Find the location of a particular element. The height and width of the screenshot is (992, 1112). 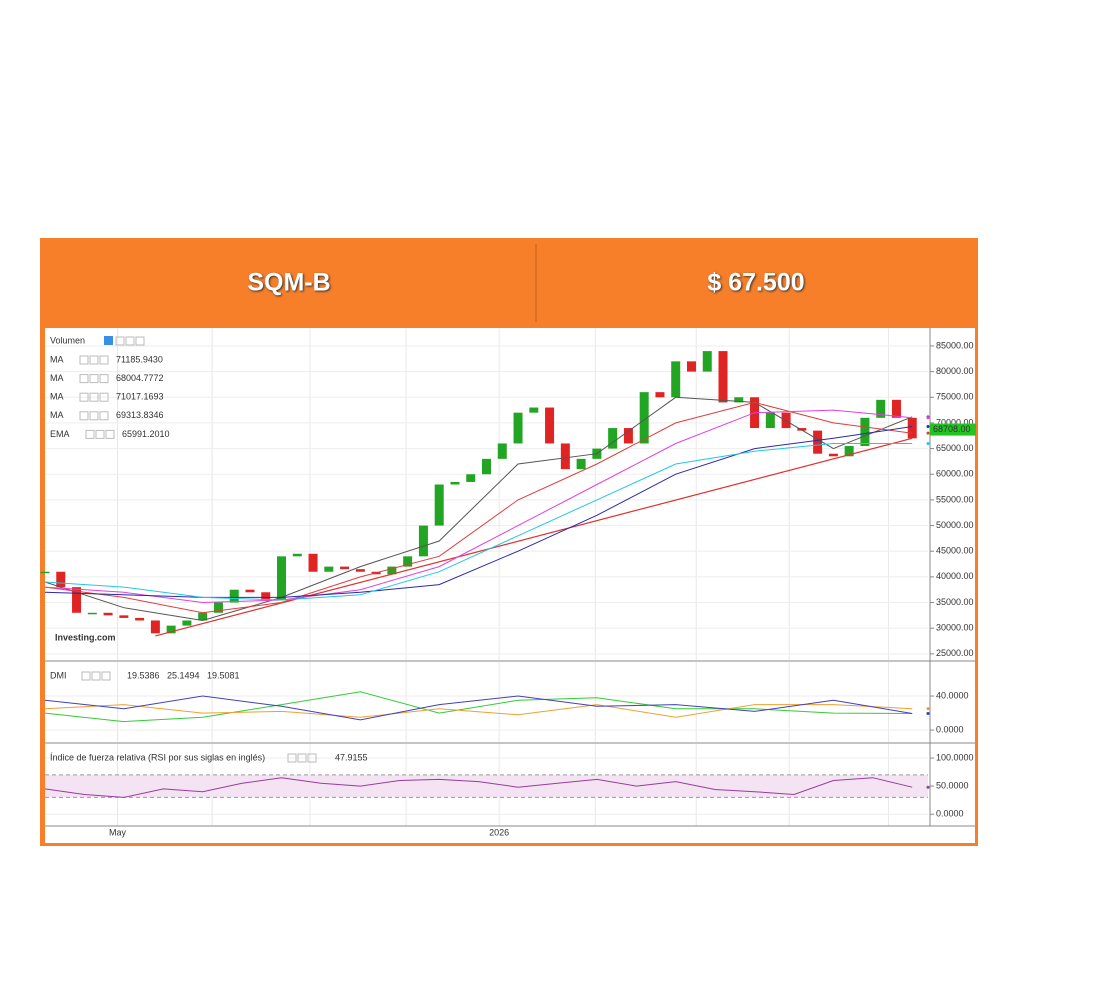

rsi-band is located at coordinates (486, 786).